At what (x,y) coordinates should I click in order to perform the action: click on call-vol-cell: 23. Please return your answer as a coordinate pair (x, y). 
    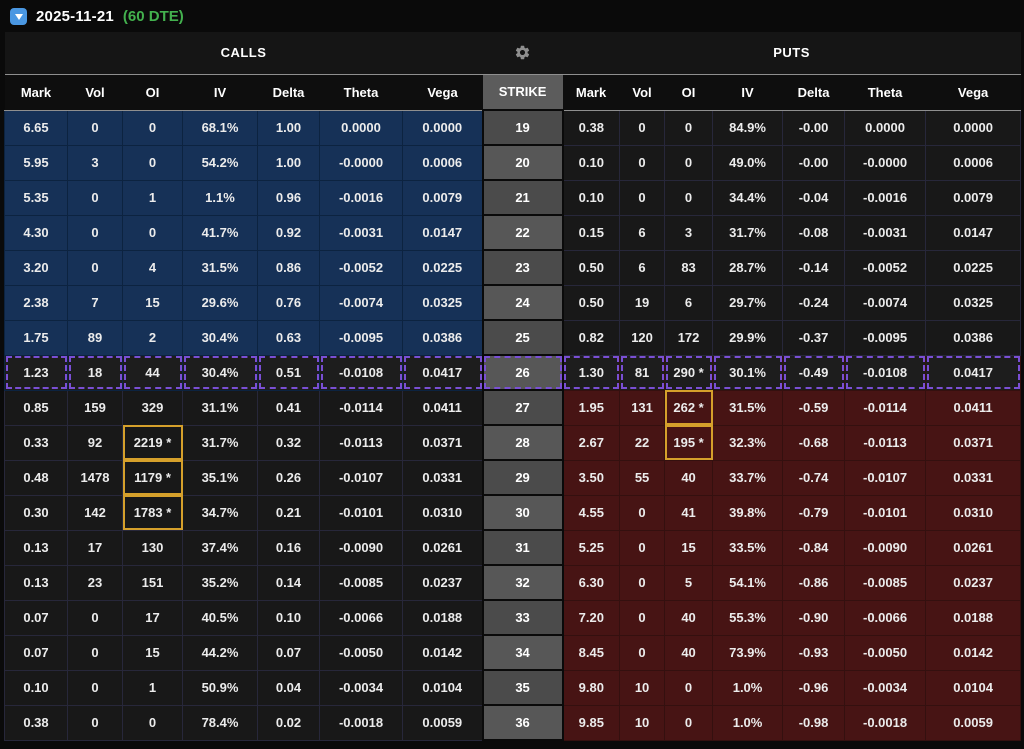
    Looking at the image, I should click on (95, 582).